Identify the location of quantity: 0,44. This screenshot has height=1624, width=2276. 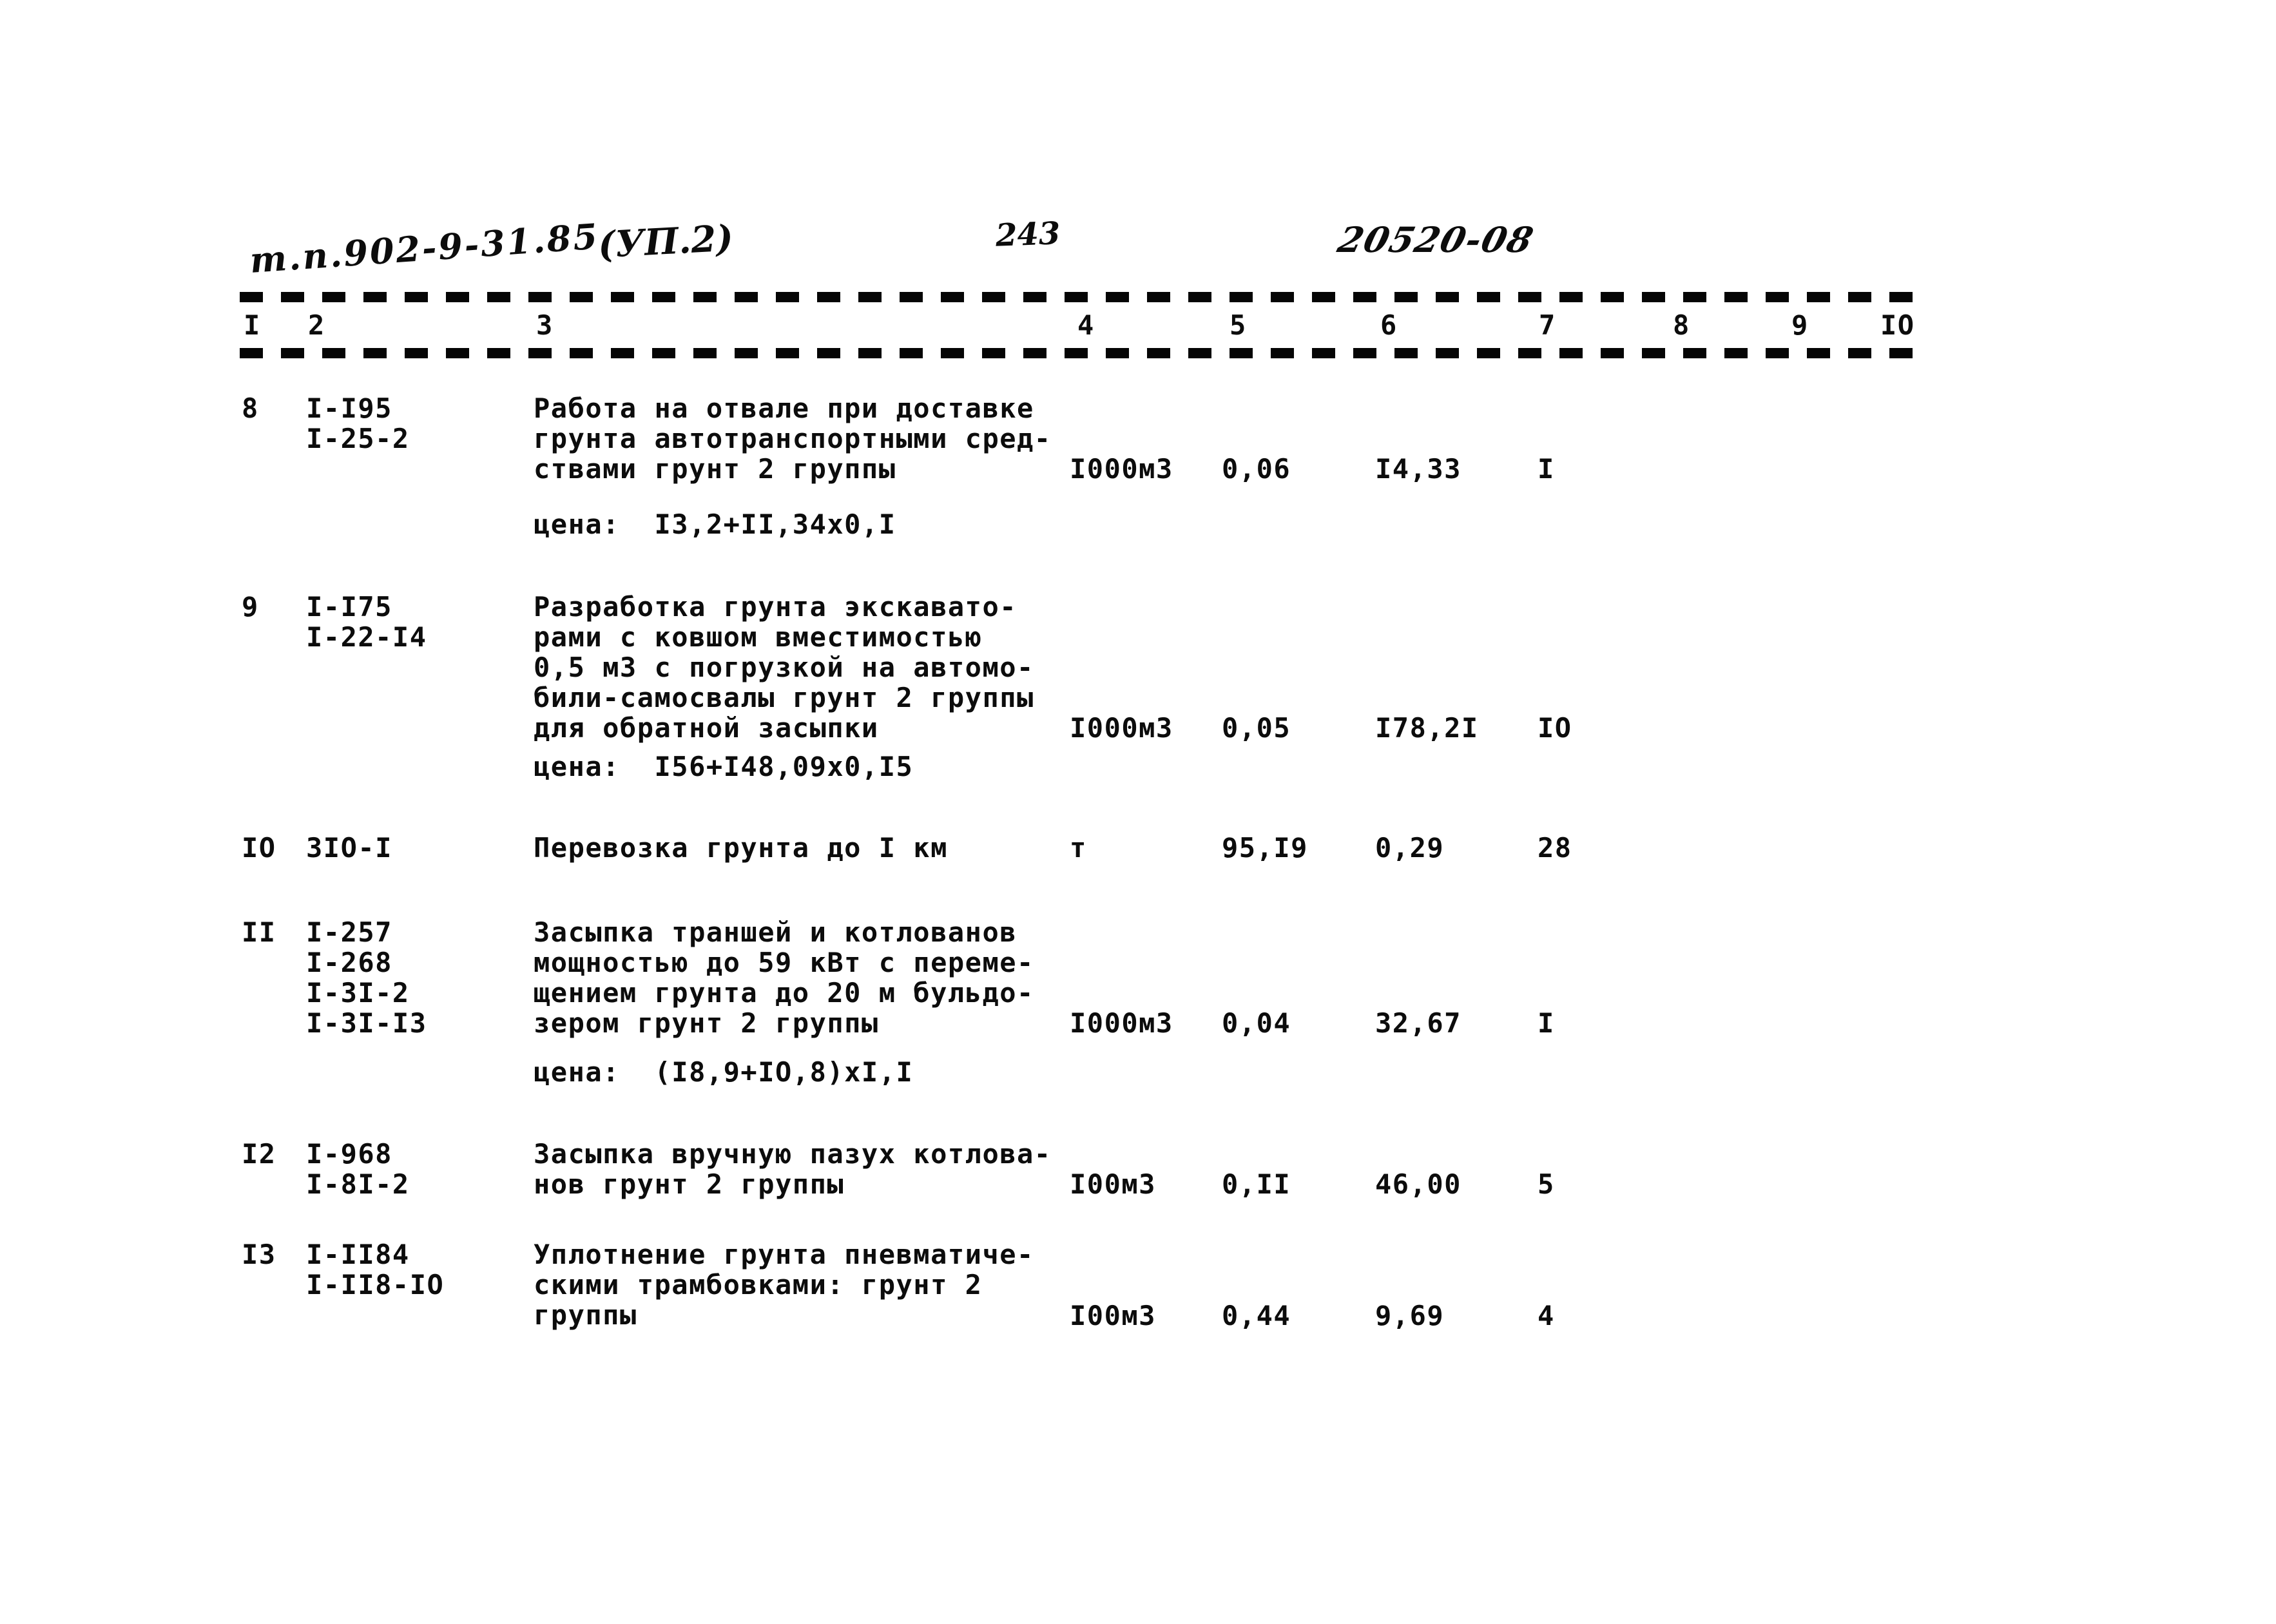
(1256, 1315).